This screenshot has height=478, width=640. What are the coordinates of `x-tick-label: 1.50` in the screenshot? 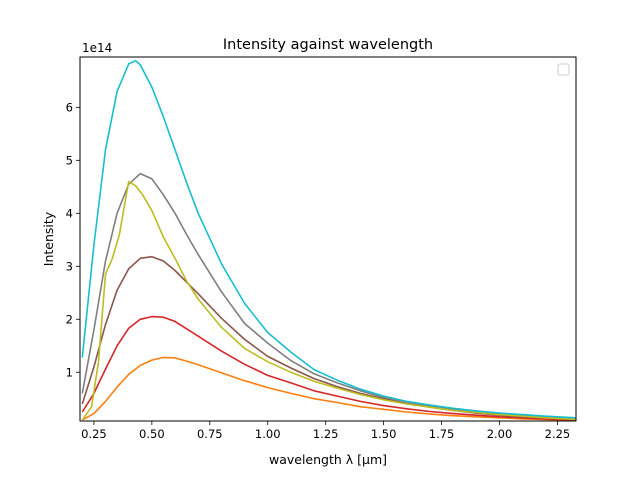 It's located at (384, 434).